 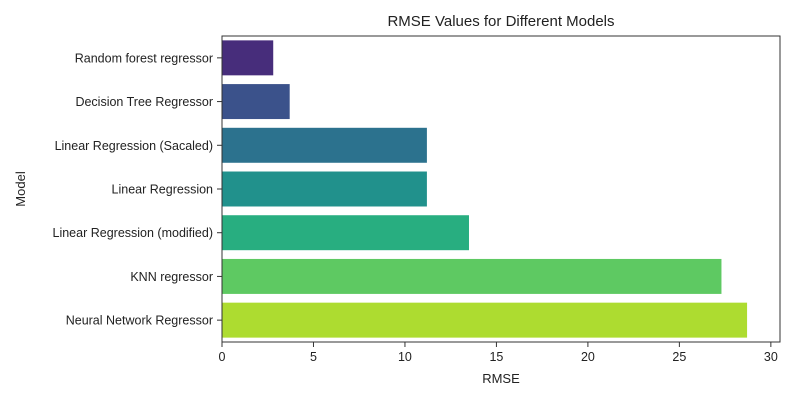 What do you see at coordinates (134, 146) in the screenshot?
I see `y-tick-label: Linear Regression (Sacaled)` at bounding box center [134, 146].